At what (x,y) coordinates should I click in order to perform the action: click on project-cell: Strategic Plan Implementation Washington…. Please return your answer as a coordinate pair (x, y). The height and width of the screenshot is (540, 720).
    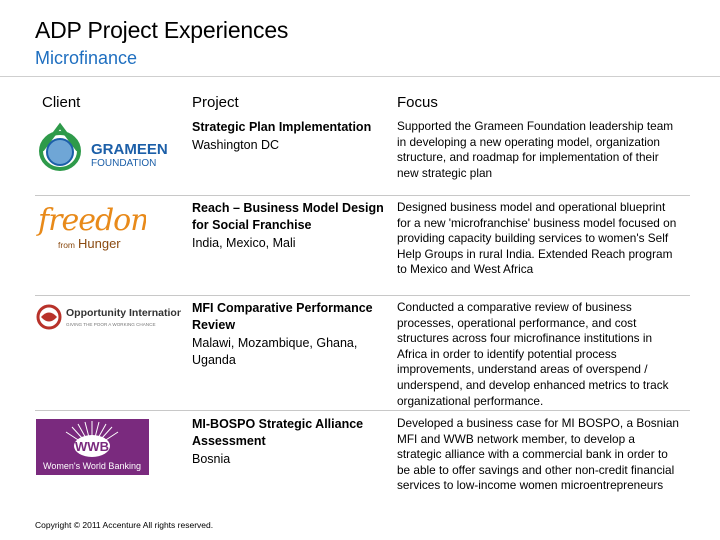
    Looking at the image, I should click on (289, 136).